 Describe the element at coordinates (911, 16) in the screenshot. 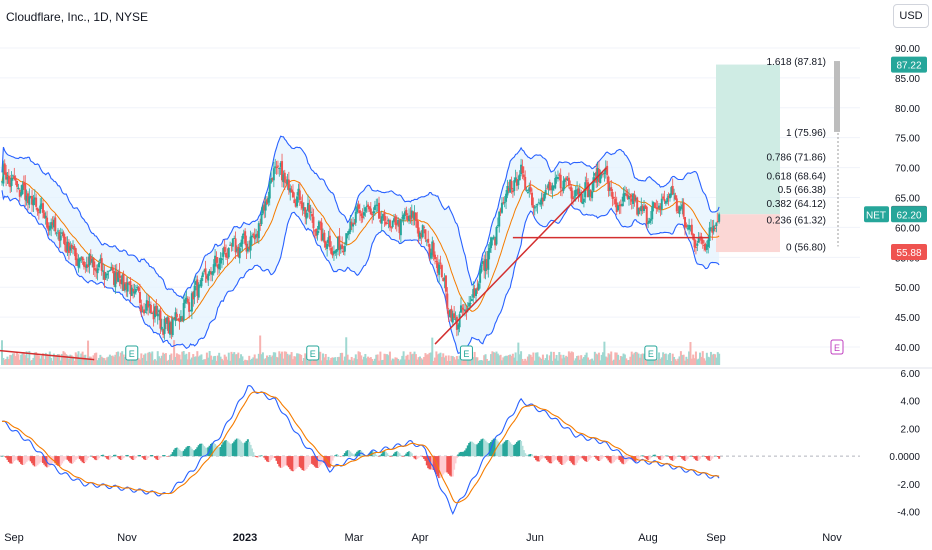

I see `currency-button: USD` at that location.